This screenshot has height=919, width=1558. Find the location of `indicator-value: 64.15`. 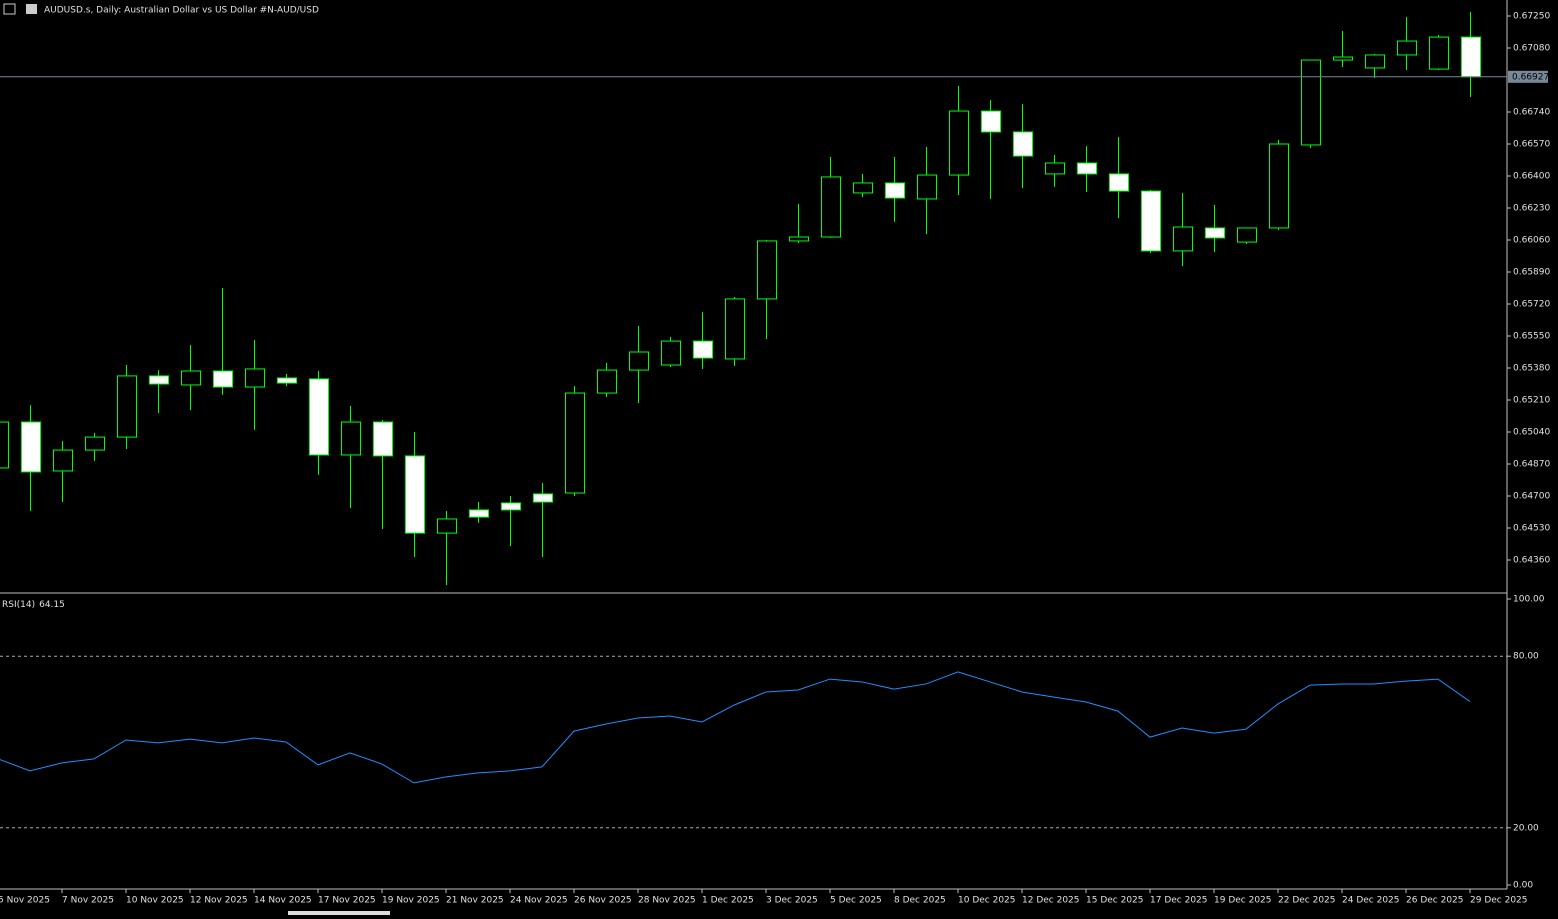

indicator-value: 64.15 is located at coordinates (52, 605).